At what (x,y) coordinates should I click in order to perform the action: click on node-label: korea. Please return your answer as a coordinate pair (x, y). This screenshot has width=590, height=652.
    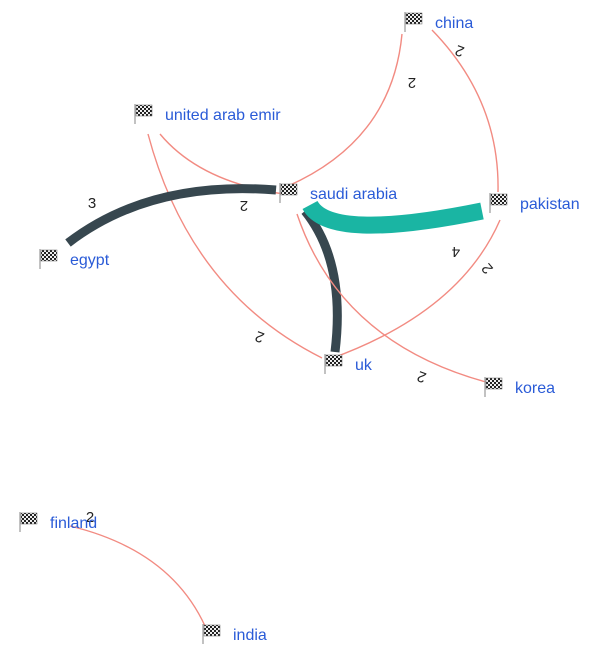
    Looking at the image, I should click on (535, 388).